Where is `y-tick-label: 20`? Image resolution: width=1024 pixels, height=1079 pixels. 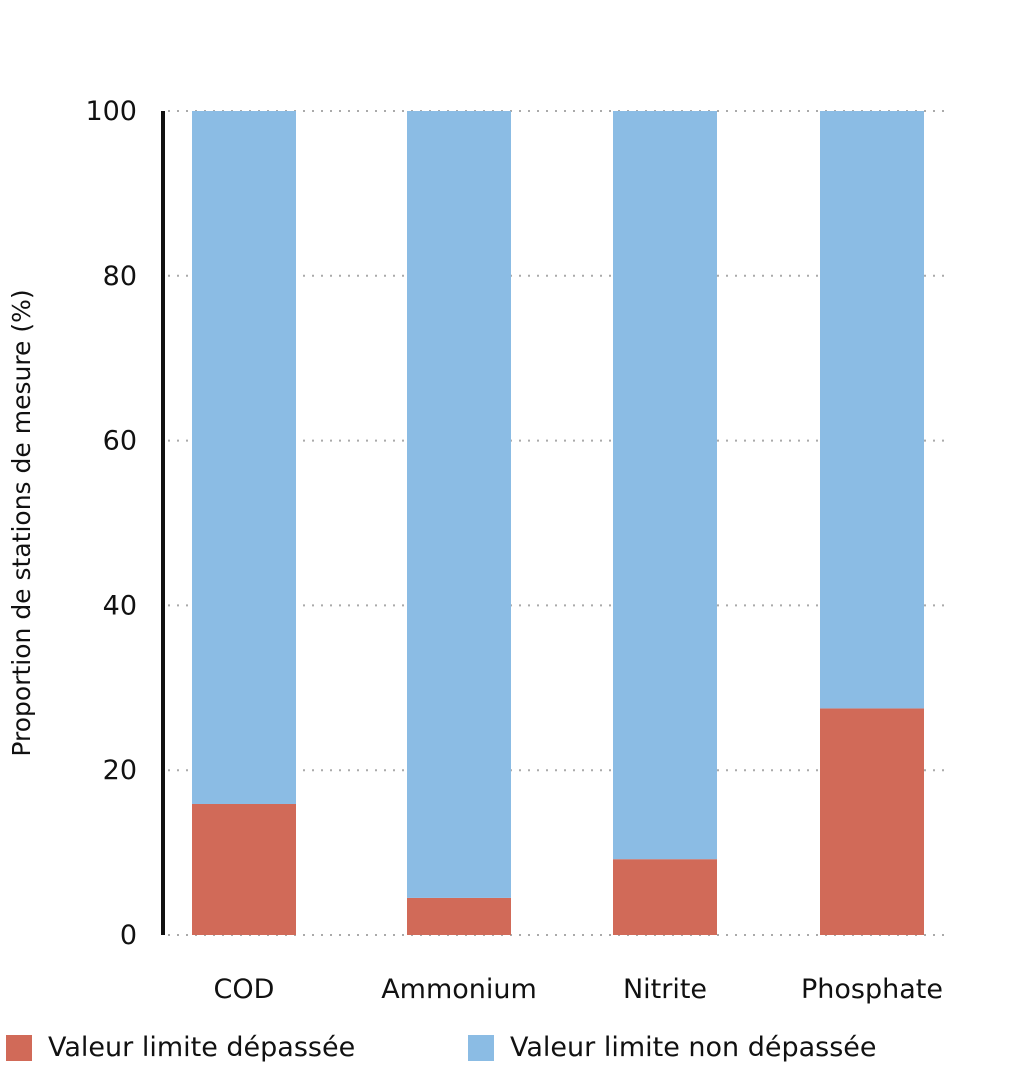 y-tick-label: 20 is located at coordinates (120, 770).